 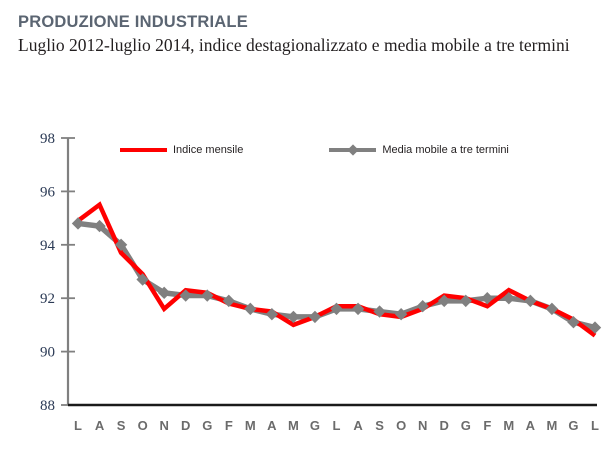 What do you see at coordinates (47, 406) in the screenshot?
I see `y-axis-tick-label: 88` at bounding box center [47, 406].